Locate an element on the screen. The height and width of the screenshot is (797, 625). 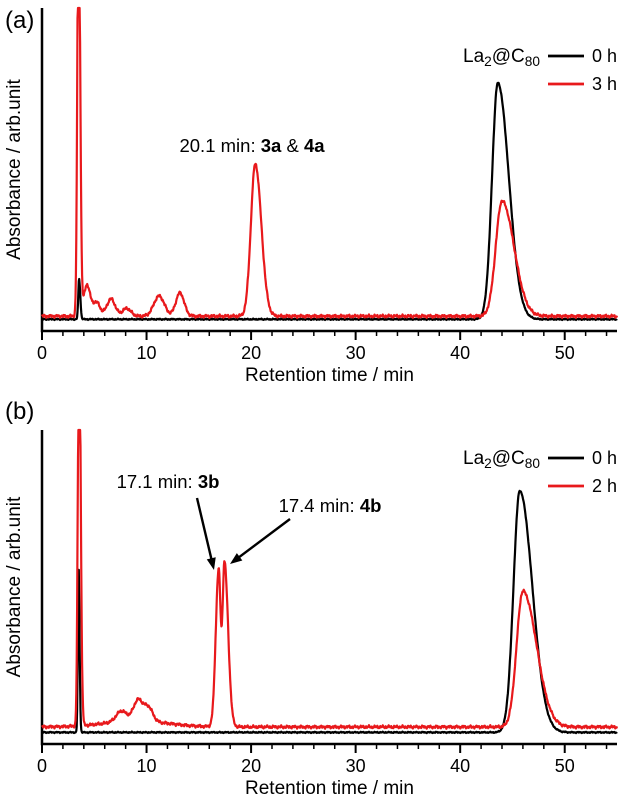
legend-entry-label: 2 h is located at coordinates (604, 486).